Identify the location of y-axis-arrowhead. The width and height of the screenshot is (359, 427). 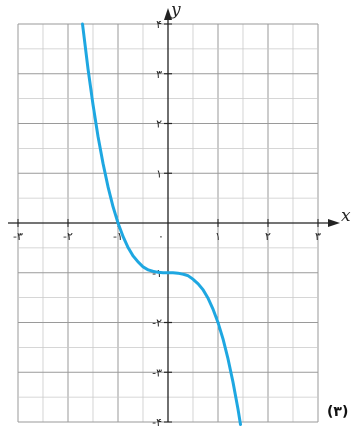
(168, 14).